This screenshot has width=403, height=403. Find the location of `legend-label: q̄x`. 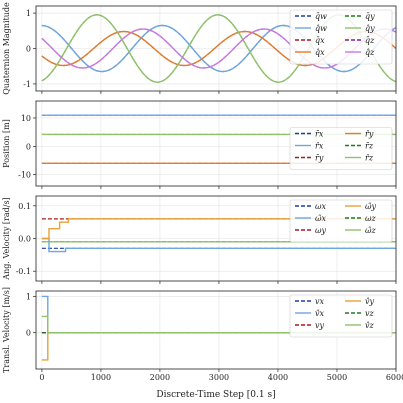

legend-label: q̄x is located at coordinates (320, 40).